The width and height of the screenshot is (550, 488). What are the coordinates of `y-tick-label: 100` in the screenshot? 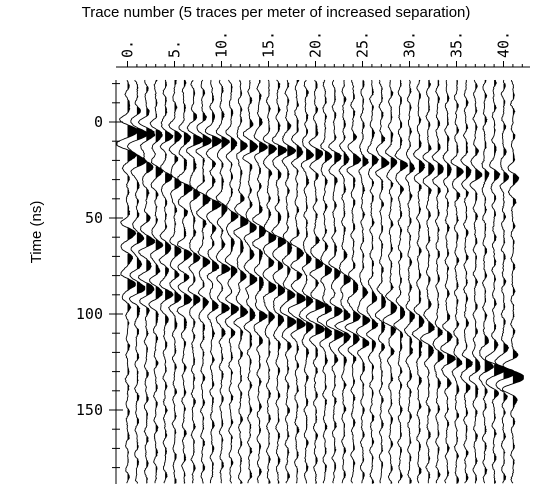 It's located at (89, 314).